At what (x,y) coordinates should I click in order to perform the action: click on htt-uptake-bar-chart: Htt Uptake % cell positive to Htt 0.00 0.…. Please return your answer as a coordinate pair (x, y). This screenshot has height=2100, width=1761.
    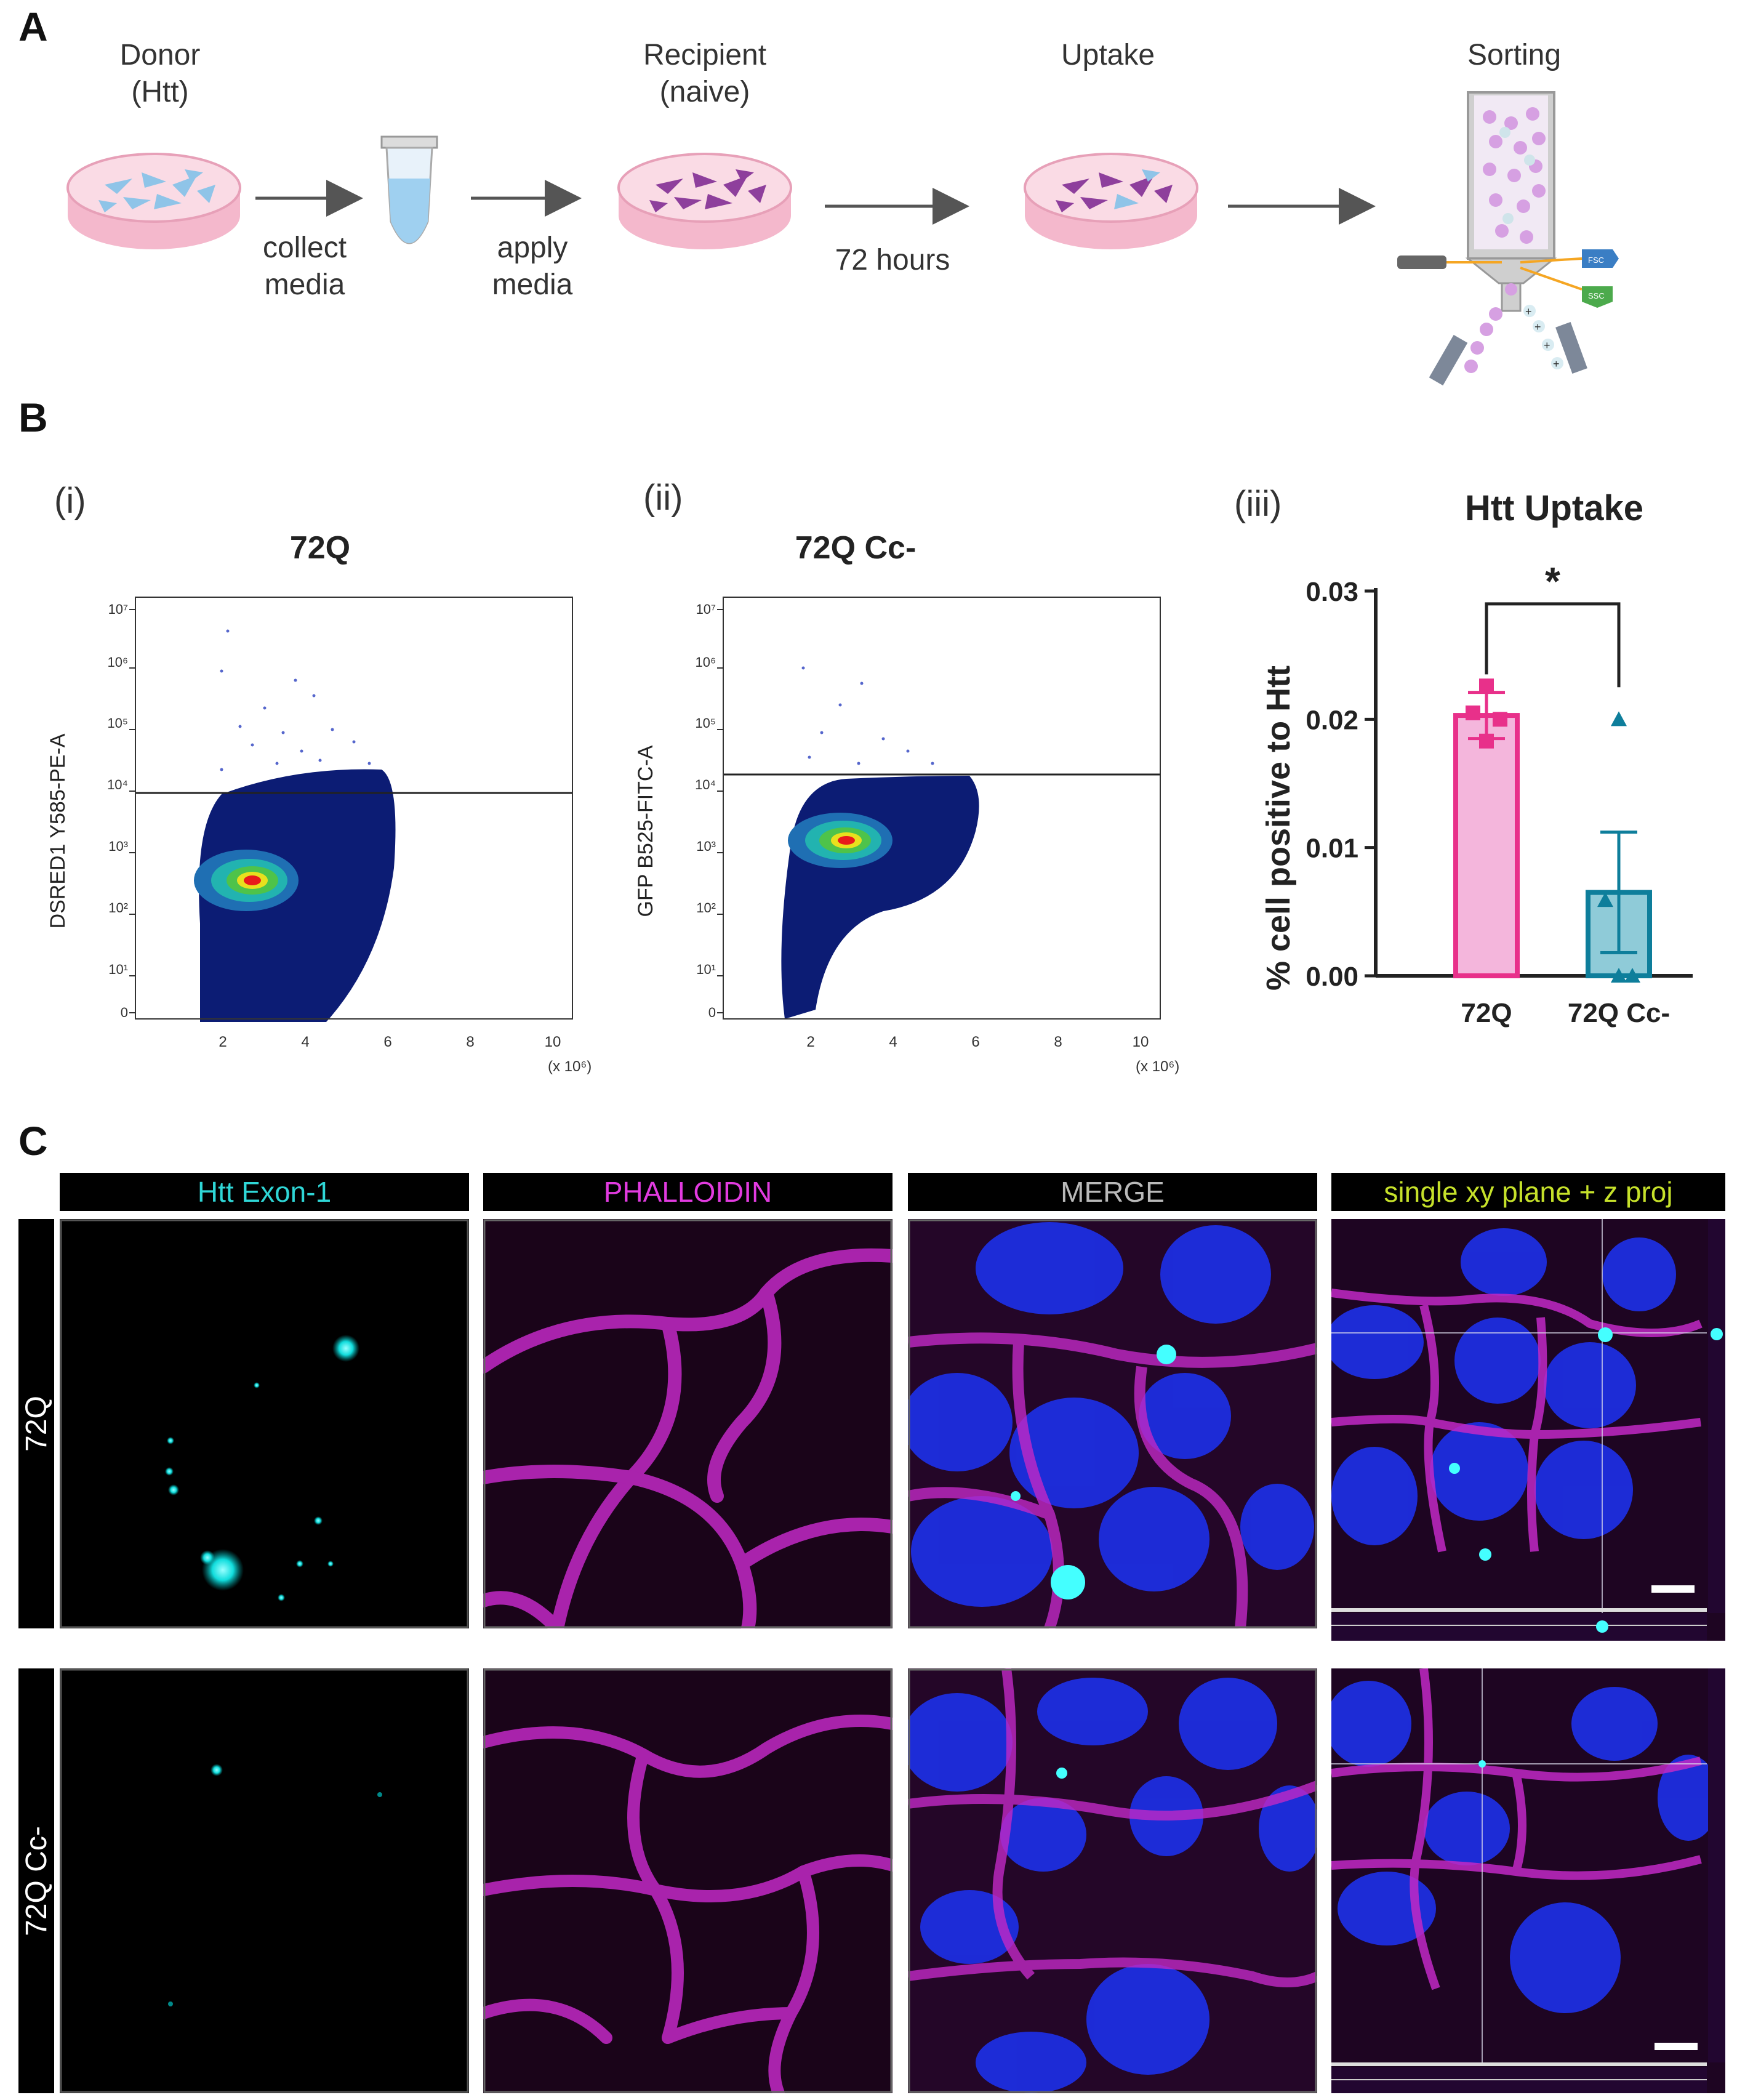
    Looking at the image, I should click on (1476, 758).